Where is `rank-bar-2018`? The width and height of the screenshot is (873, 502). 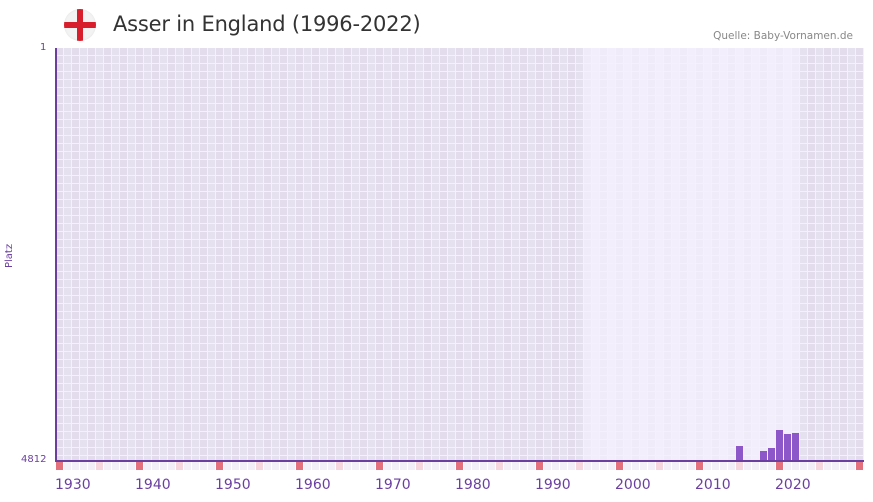 rank-bar-2018 is located at coordinates (763, 455).